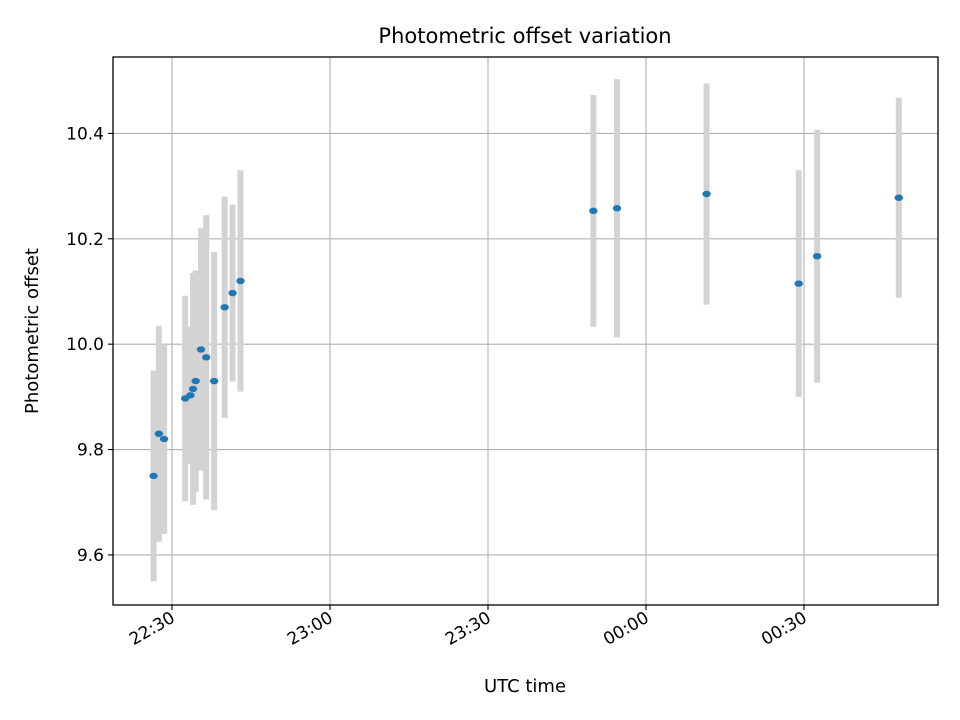 The width and height of the screenshot is (960, 720). I want to click on y-tick-label: 9.8, so click(90, 451).